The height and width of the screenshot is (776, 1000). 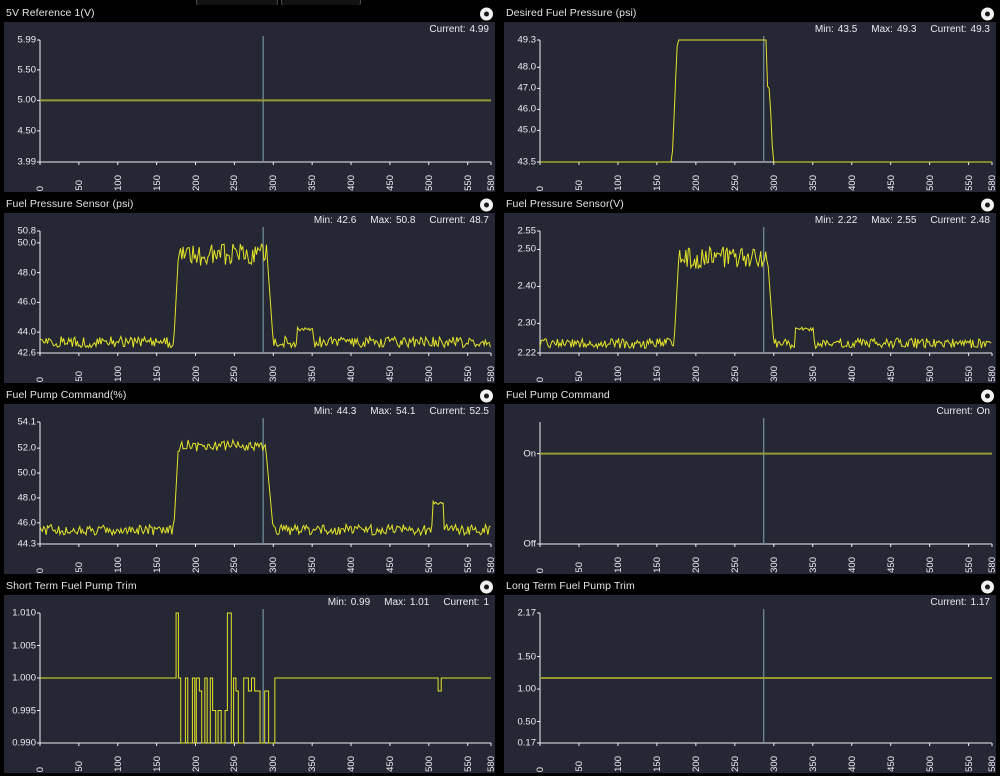 I want to click on stat-value: 49.3, so click(x=906, y=29).